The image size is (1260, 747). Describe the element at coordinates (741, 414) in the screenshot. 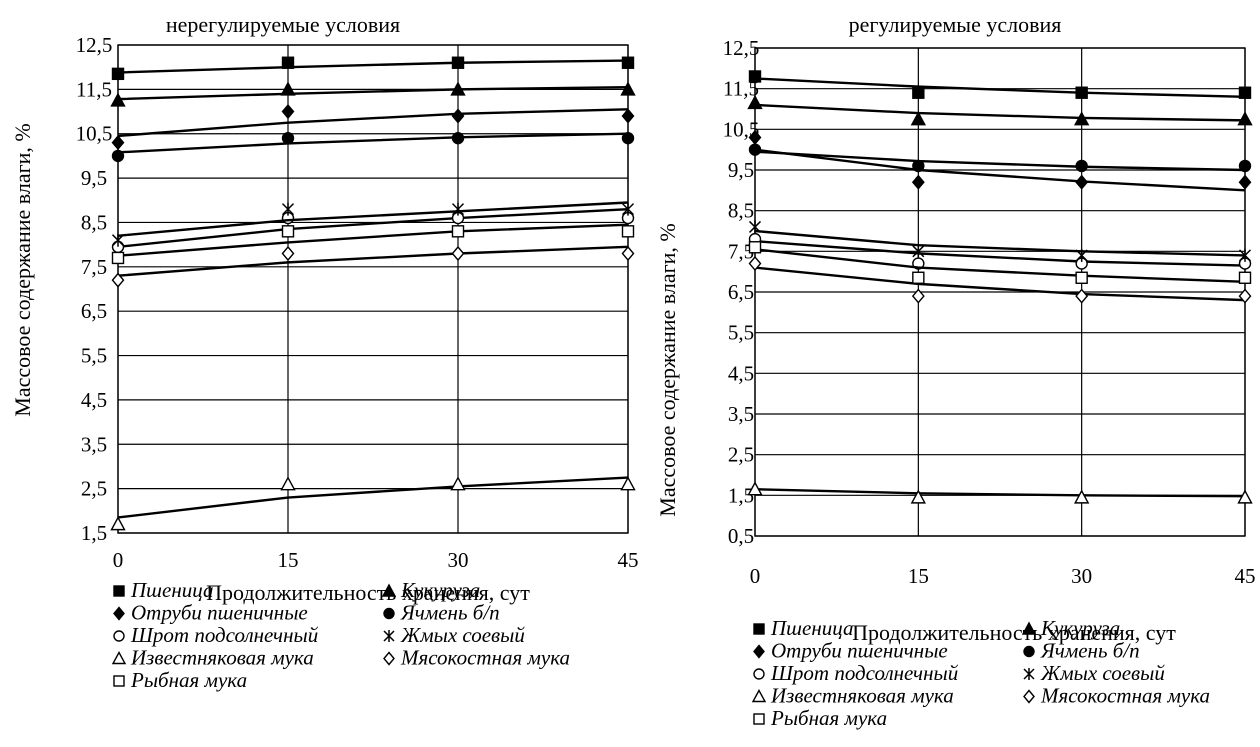

I see `y-tick-label: 3,5` at that location.